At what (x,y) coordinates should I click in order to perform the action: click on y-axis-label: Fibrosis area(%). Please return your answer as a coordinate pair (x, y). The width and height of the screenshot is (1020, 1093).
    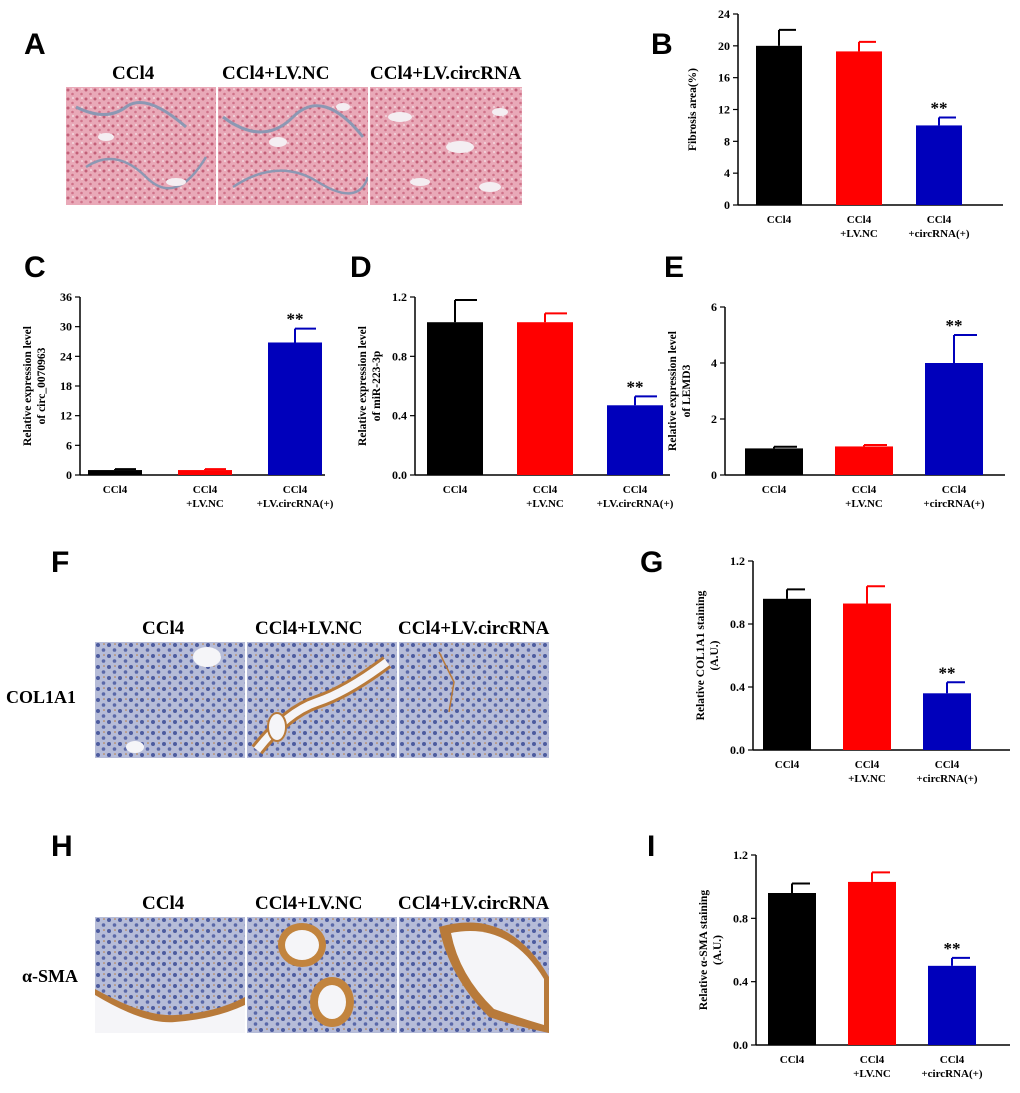
    Looking at the image, I should click on (693, 109).